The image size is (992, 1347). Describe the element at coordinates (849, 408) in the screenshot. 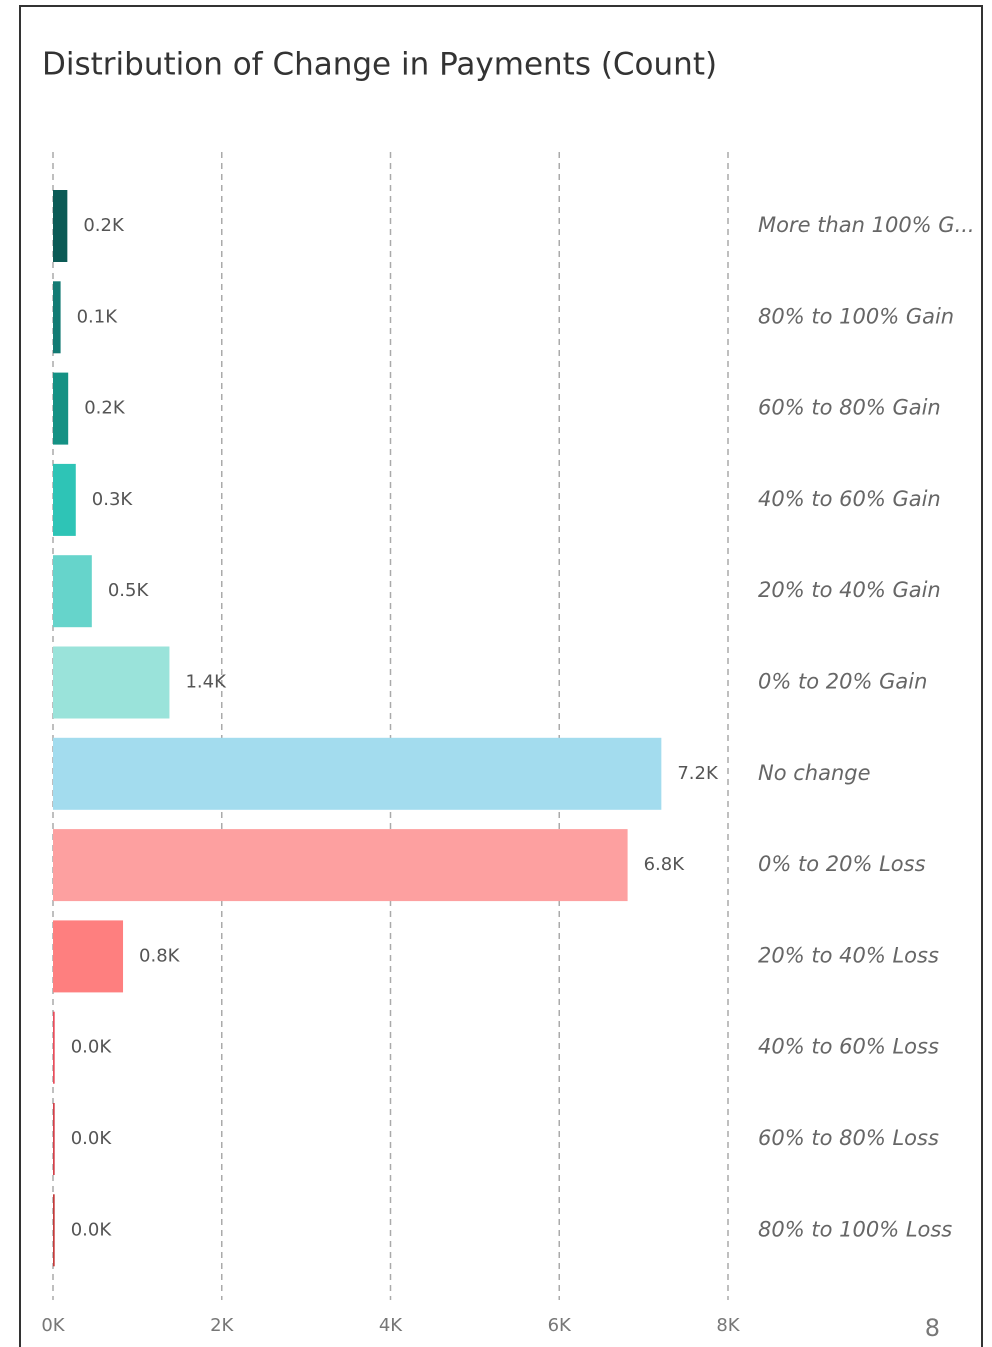

I see `category-label: 60% to 80% Gain` at that location.